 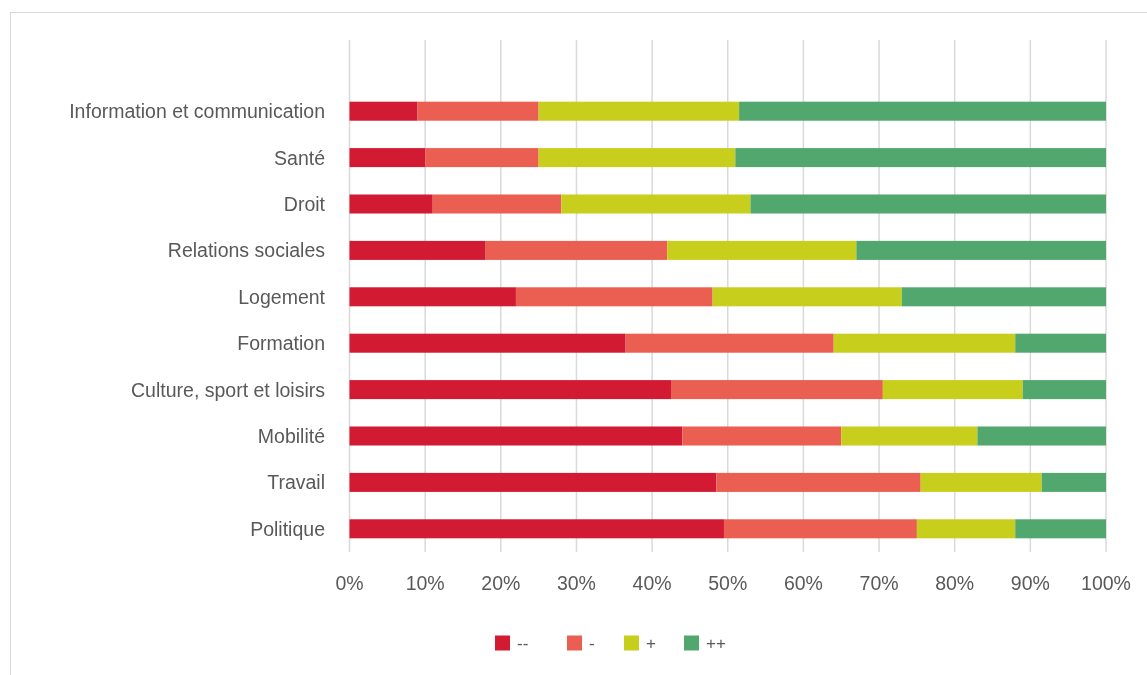 I want to click on x-tick-label: 80%, so click(x=955, y=583).